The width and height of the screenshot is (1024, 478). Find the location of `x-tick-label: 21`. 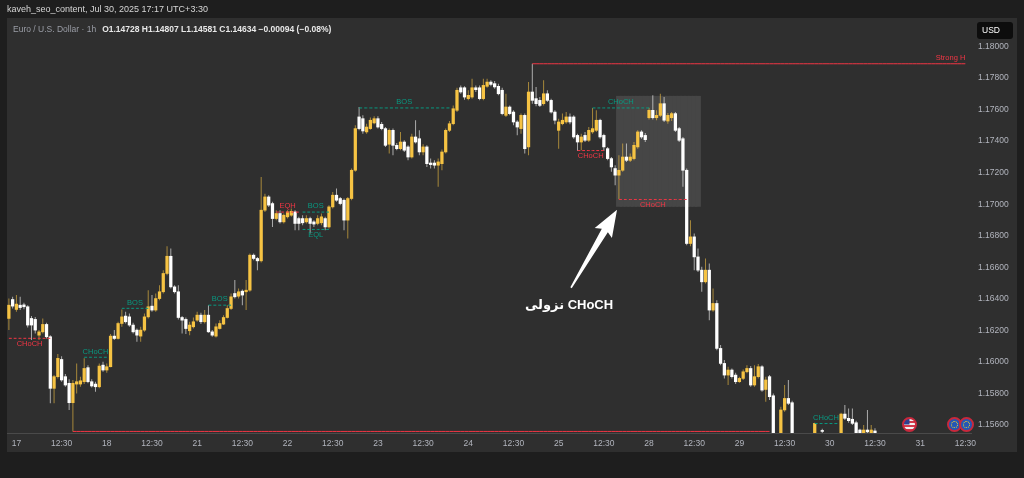

x-tick-label: 21 is located at coordinates (197, 443).